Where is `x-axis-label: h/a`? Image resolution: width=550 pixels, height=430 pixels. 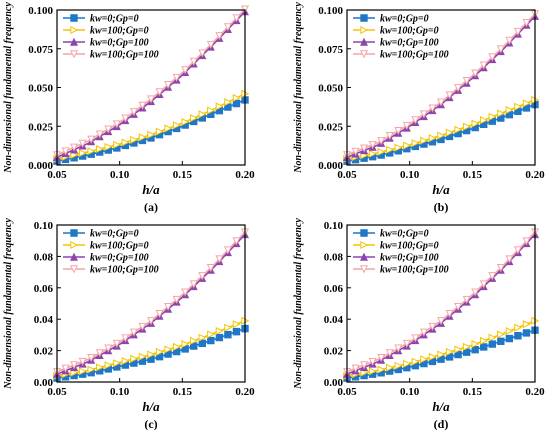 x-axis-label: h/a is located at coordinates (151, 406).